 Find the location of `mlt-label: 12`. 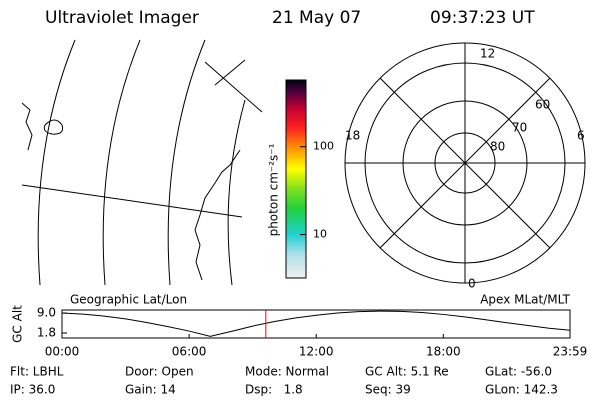

mlt-label: 12 is located at coordinates (487, 54).